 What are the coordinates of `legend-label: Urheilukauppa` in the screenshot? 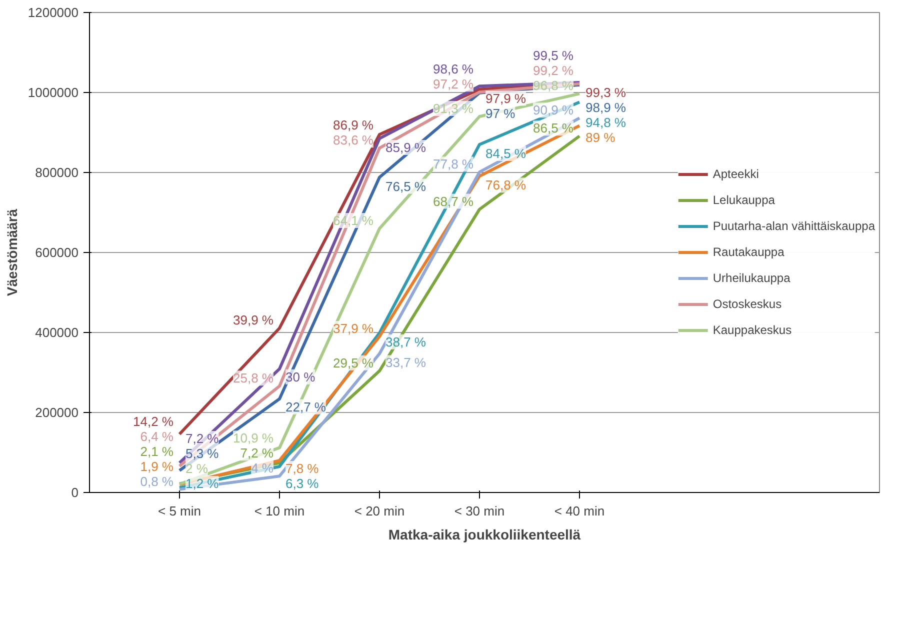 It's located at (751, 278).